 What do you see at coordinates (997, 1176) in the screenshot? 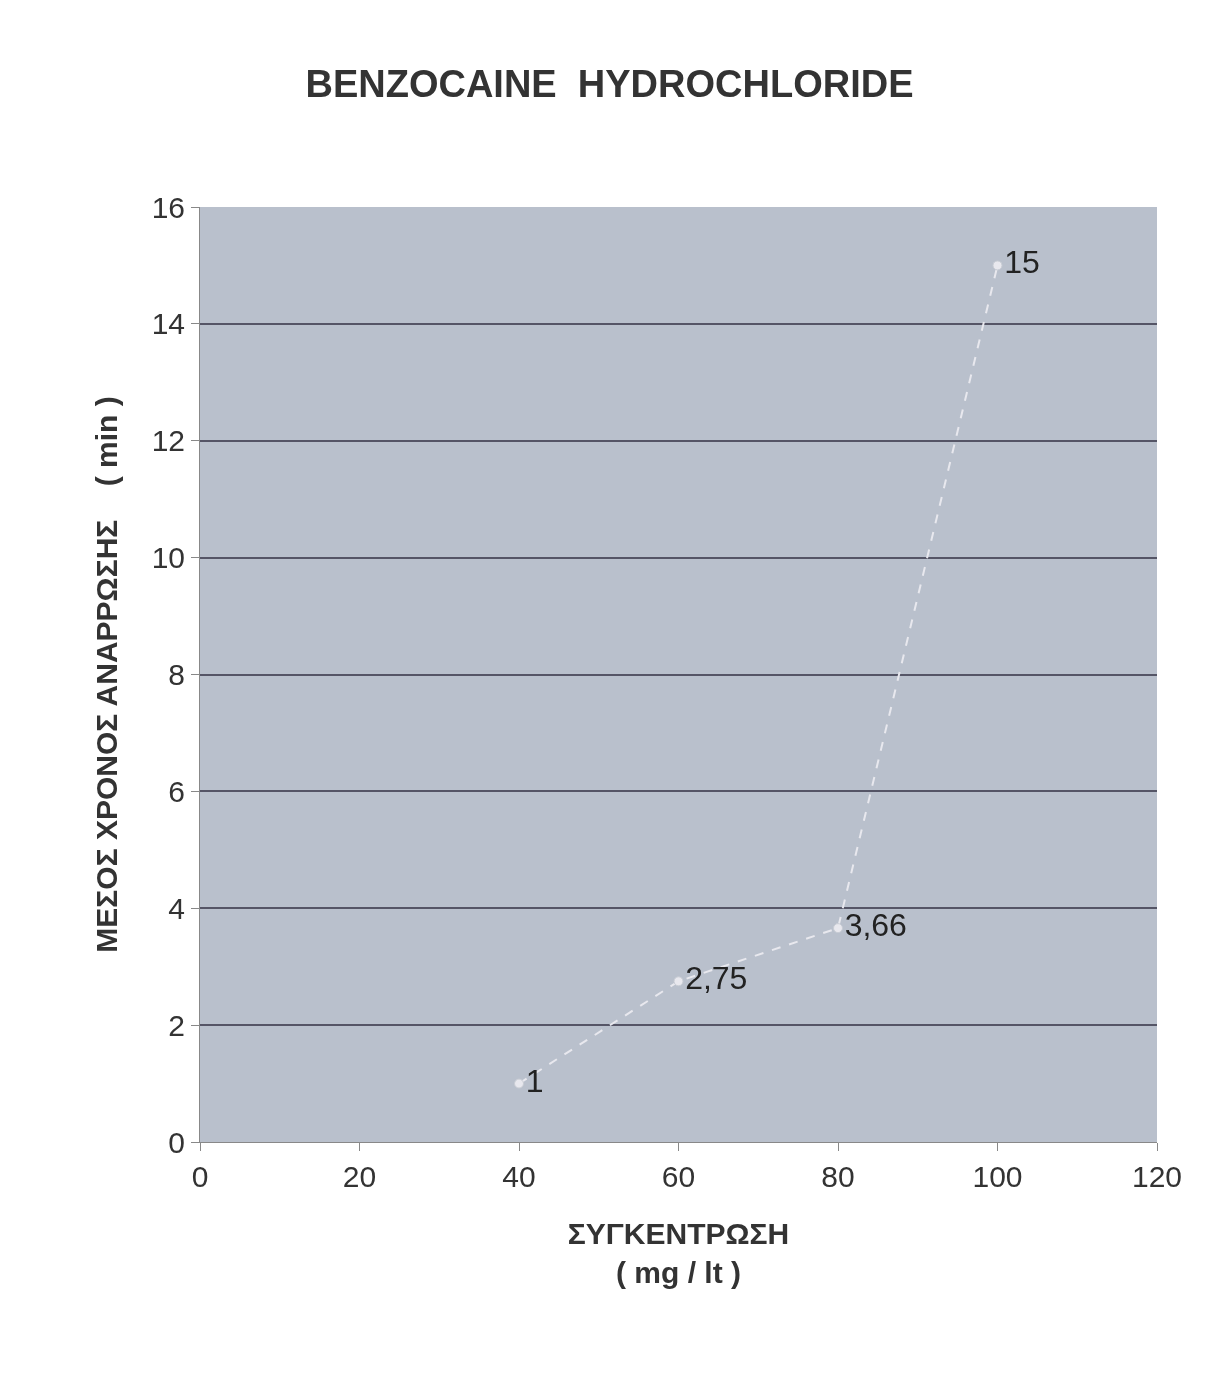
I see `x-tick-label: 100` at bounding box center [997, 1176].